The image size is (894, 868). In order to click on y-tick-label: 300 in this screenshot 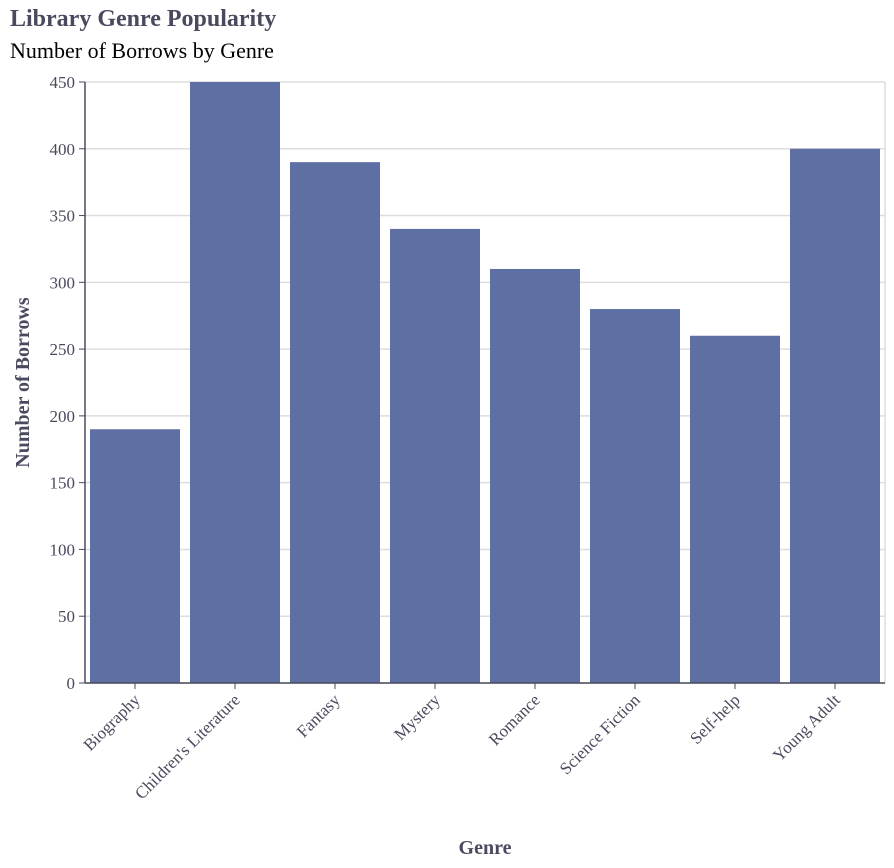, I will do `click(63, 282)`.